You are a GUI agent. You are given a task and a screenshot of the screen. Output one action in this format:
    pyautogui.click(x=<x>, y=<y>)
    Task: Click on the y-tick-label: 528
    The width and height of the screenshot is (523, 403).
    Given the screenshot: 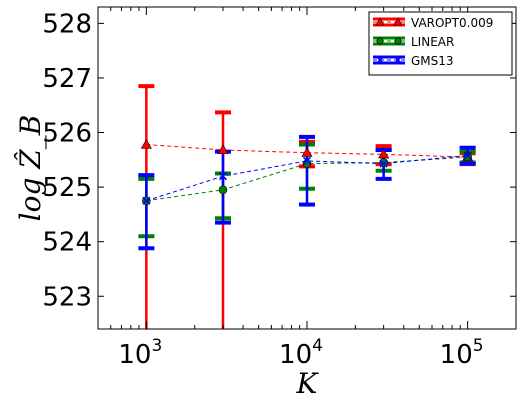 What is the action you would take?
    pyautogui.click(x=67, y=24)
    